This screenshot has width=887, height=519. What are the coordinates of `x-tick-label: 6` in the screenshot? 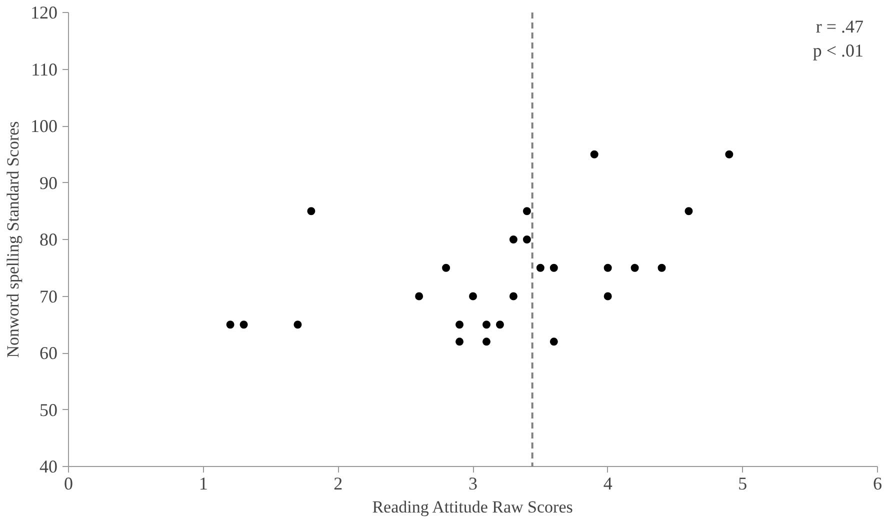 It's located at (877, 484).